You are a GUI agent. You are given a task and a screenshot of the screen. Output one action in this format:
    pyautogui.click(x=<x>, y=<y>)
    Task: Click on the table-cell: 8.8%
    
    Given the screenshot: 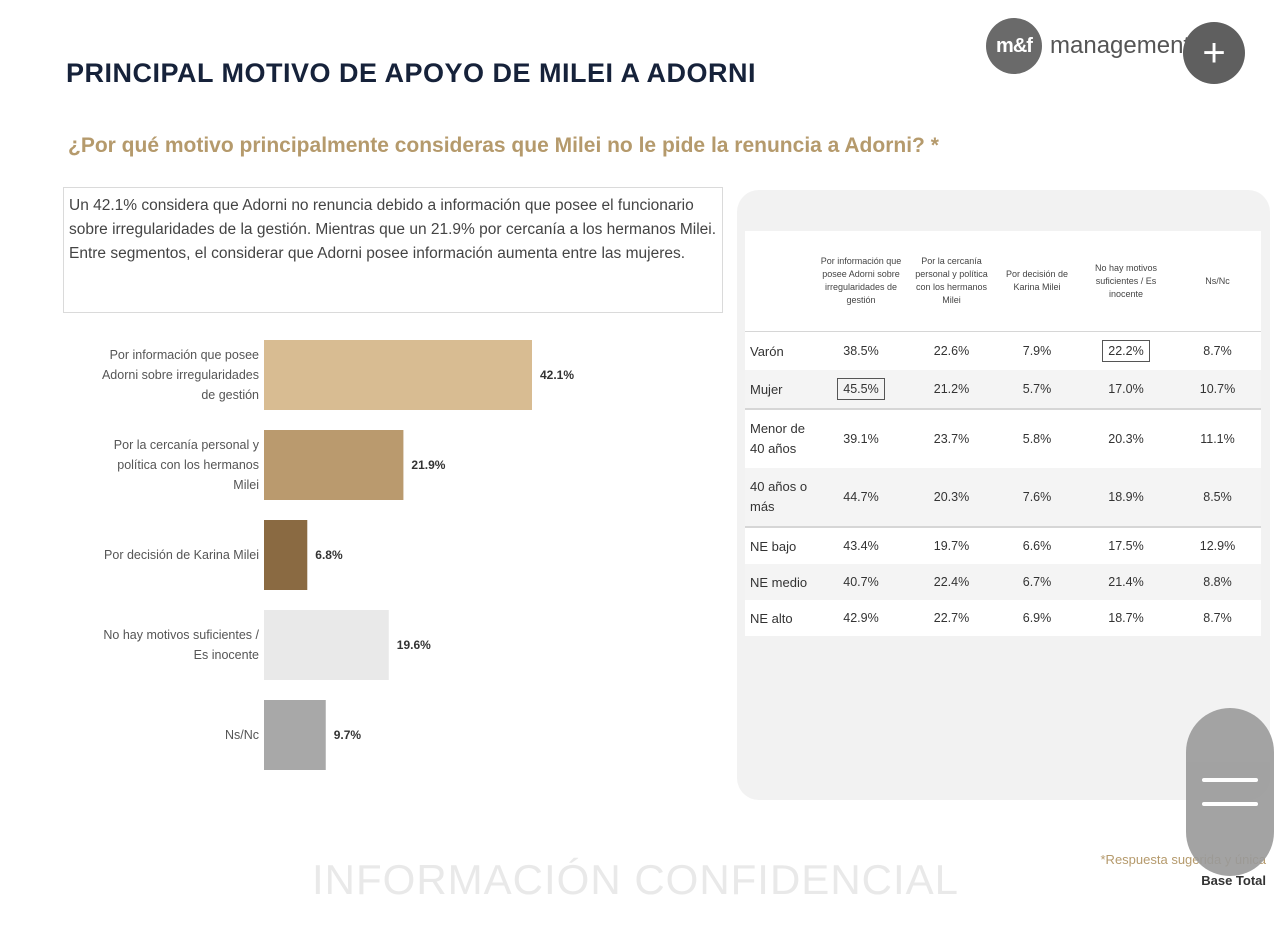 What is the action you would take?
    pyautogui.click(x=1217, y=582)
    